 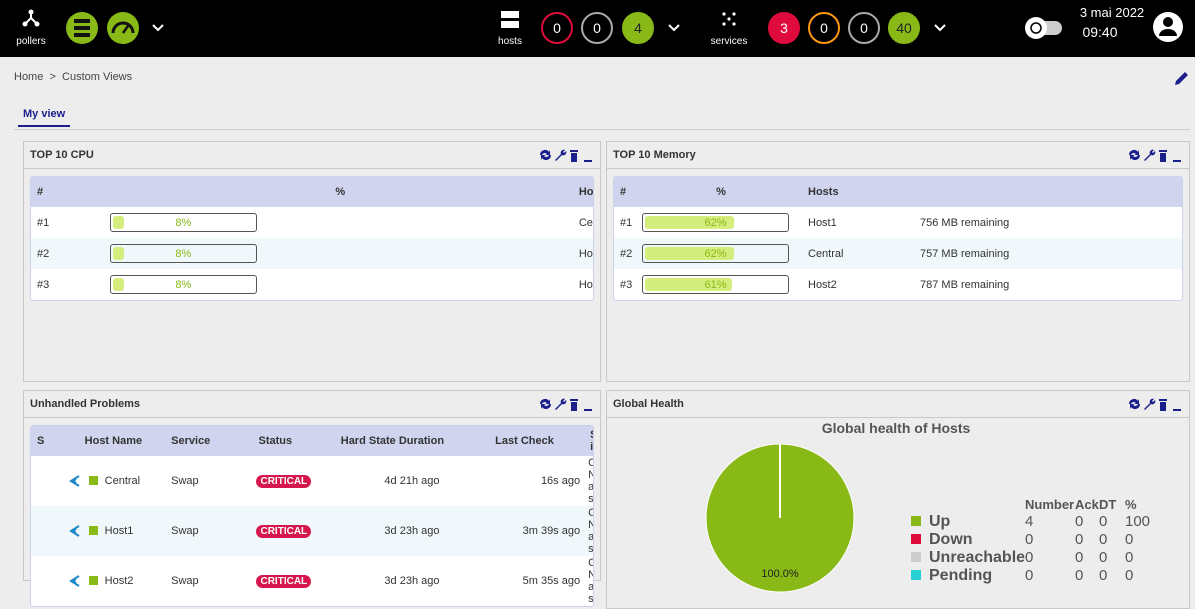 I want to click on column-header: Status information, so click(x=588, y=441).